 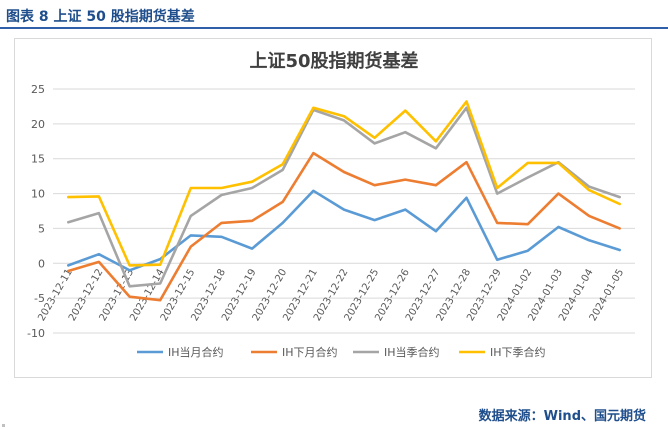 I want to click on legend: IH当月合约 IH下月合约 IH当季合约 IH下季合约, so click(x=341, y=352).